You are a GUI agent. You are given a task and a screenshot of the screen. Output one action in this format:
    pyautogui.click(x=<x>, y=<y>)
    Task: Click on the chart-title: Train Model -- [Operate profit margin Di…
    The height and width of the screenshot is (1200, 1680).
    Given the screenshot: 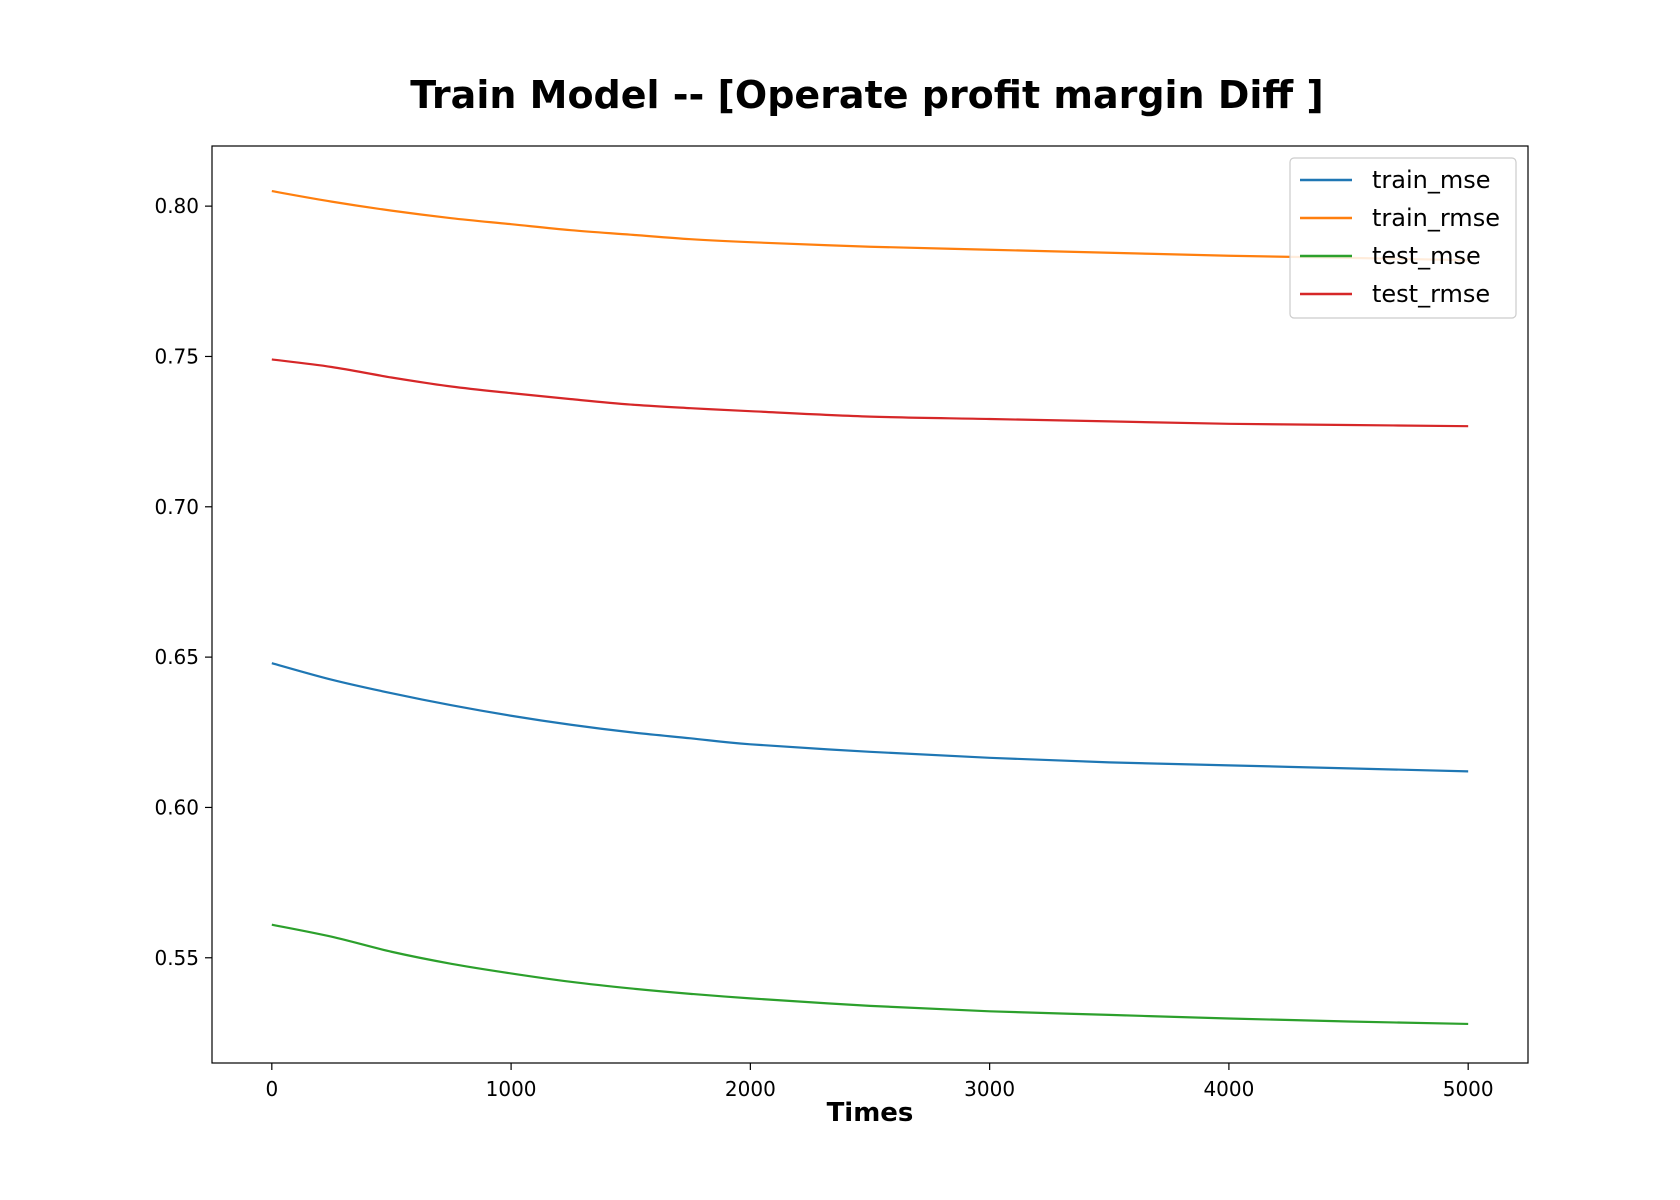 What is the action you would take?
    pyautogui.click(x=867, y=95)
    